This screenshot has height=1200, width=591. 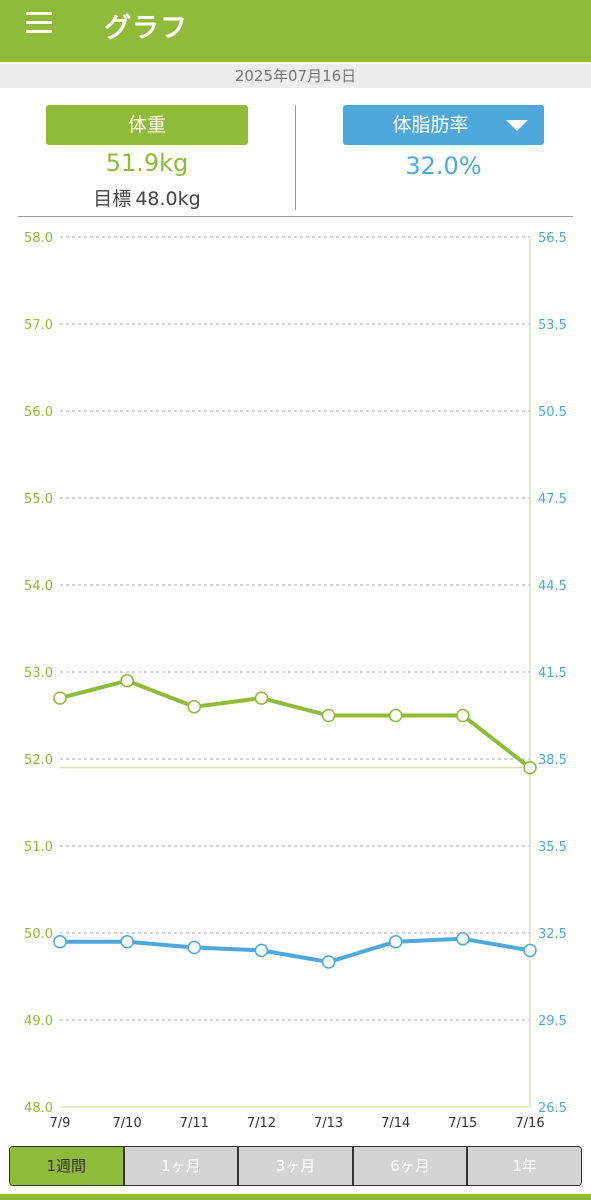 What do you see at coordinates (295, 157) in the screenshot?
I see `summary-divider` at bounding box center [295, 157].